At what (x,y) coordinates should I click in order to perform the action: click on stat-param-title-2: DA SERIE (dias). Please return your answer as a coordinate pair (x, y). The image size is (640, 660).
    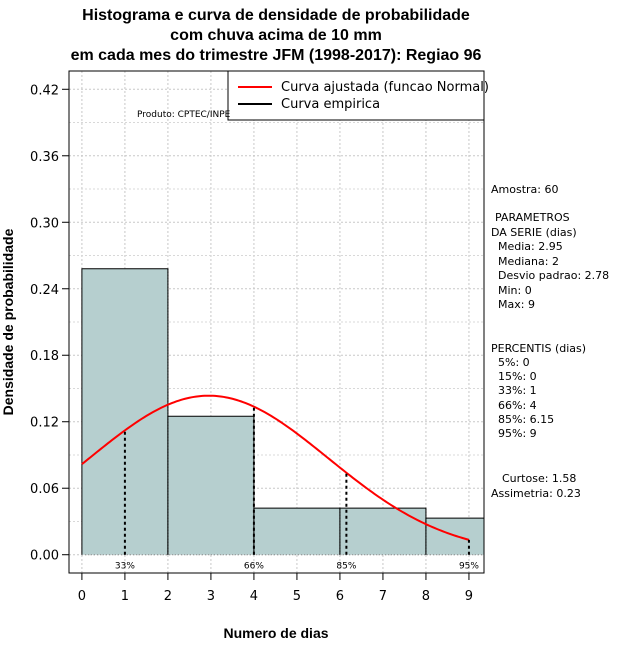
    Looking at the image, I should click on (534, 232).